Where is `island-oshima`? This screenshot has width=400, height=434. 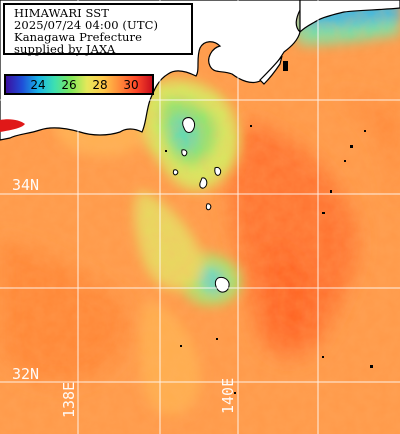
island-oshima is located at coordinates (188, 125).